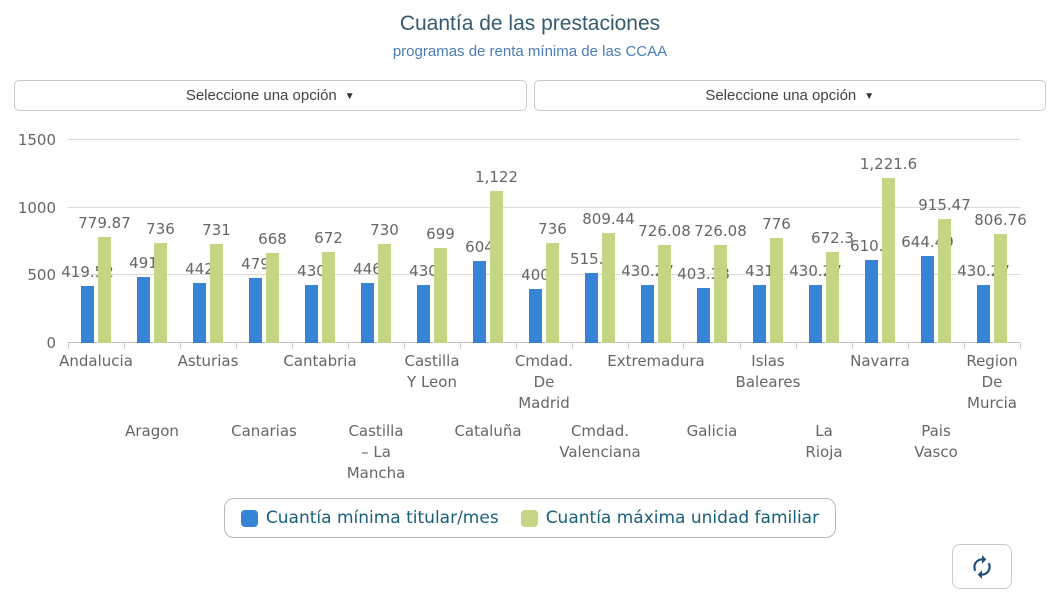 This screenshot has height=607, width=1060. I want to click on bar-max: 1,221.6, so click(888, 249).